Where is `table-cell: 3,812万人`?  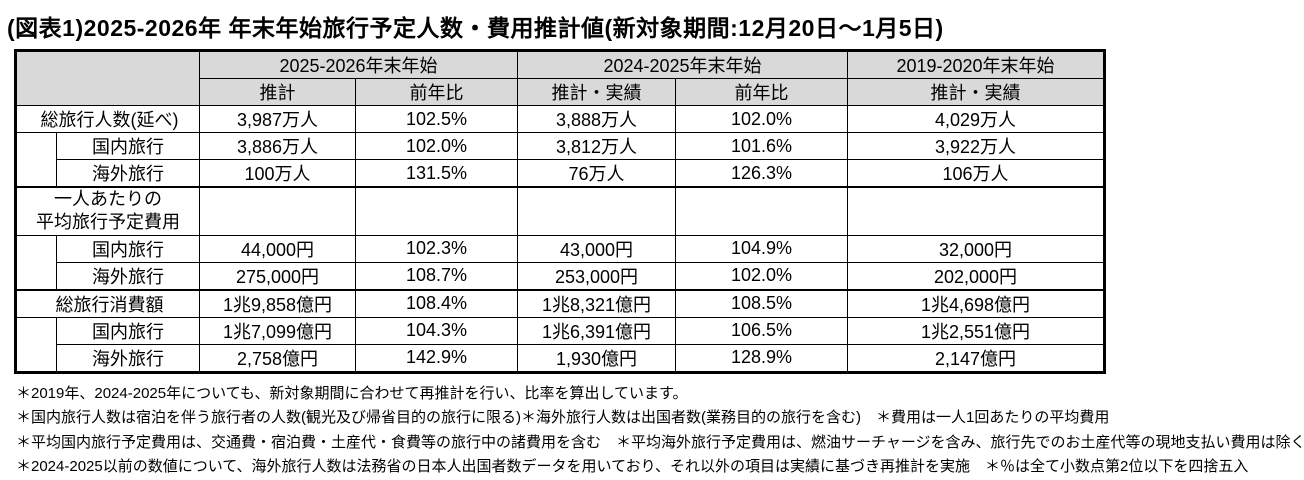 table-cell: 3,812万人 is located at coordinates (596, 146).